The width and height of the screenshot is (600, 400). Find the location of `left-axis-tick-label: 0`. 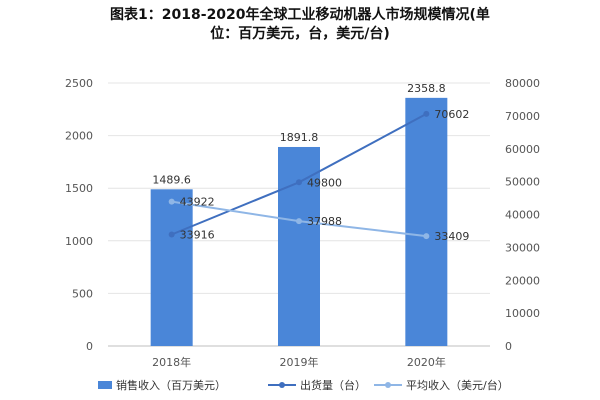

left-axis-tick-label: 0 is located at coordinates (89, 346).